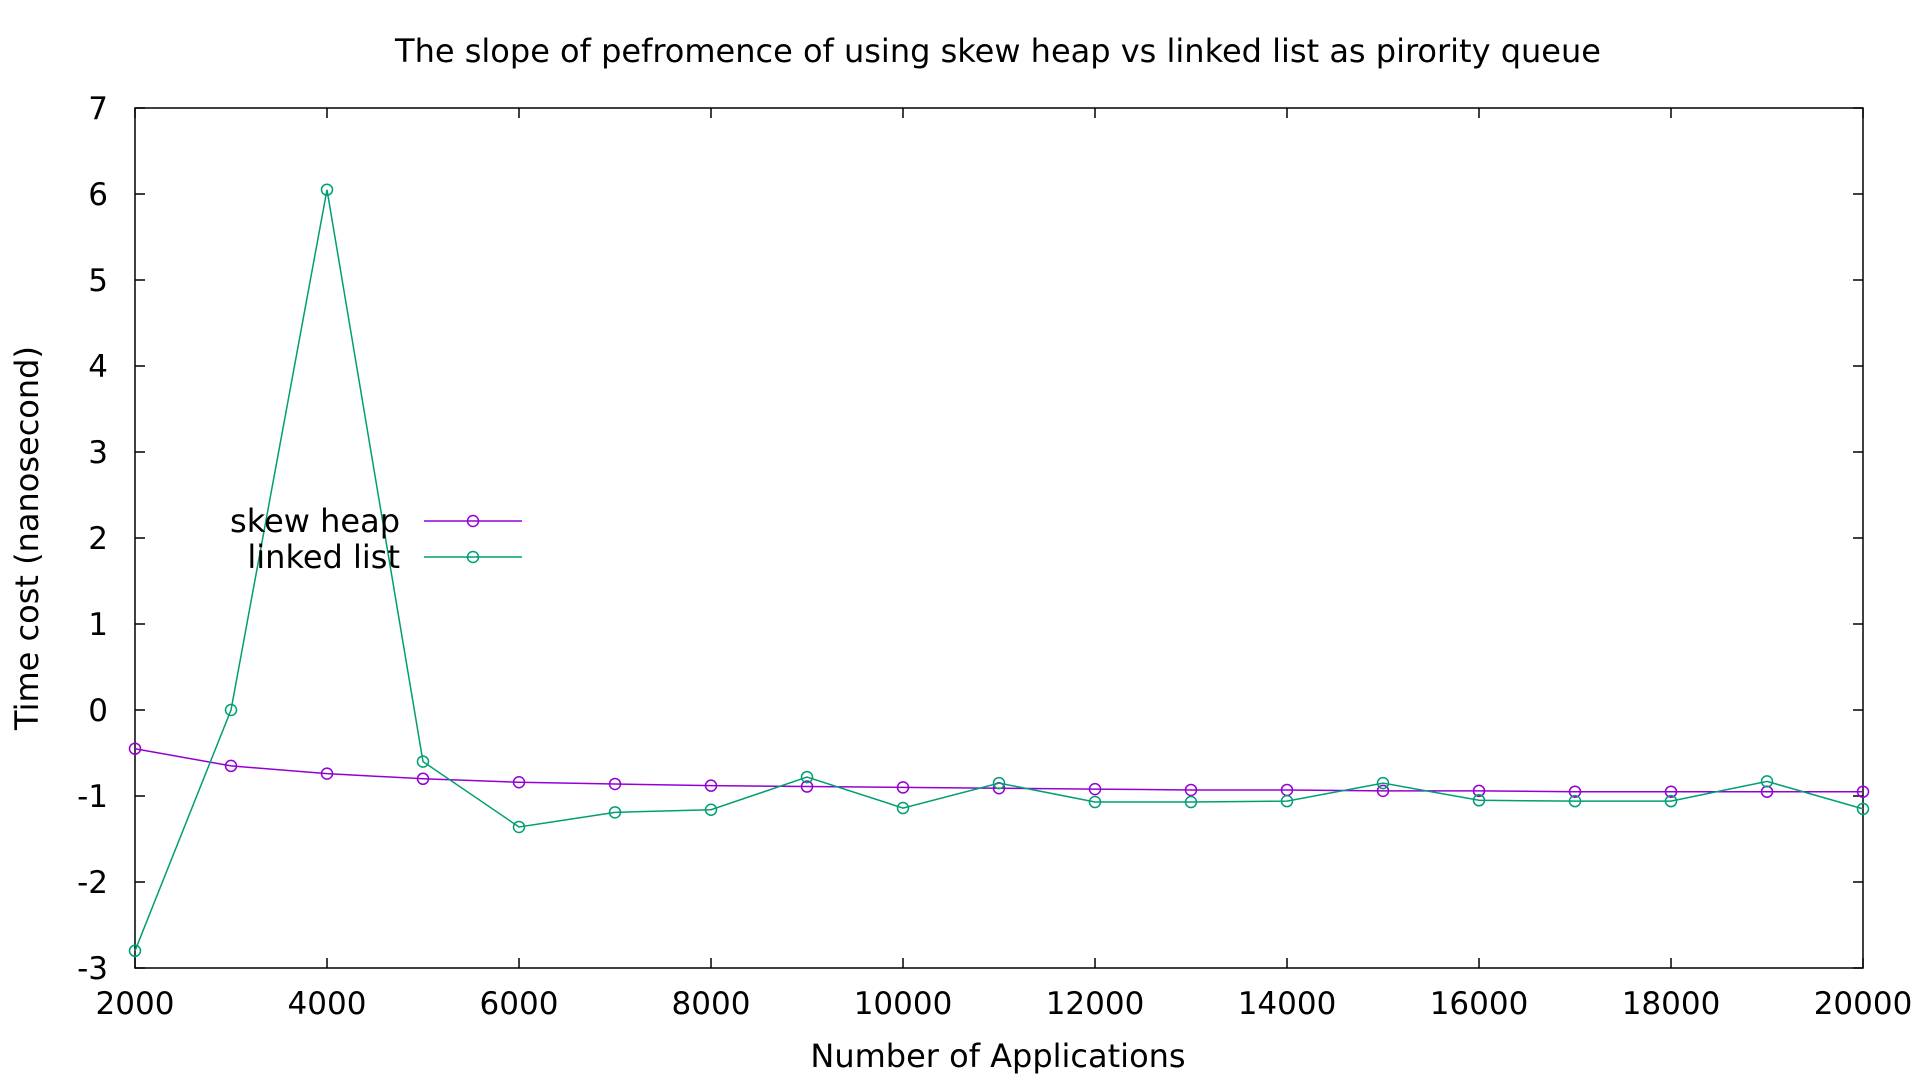  What do you see at coordinates (519, 1004) in the screenshot?
I see `x-tick-label: 6000` at bounding box center [519, 1004].